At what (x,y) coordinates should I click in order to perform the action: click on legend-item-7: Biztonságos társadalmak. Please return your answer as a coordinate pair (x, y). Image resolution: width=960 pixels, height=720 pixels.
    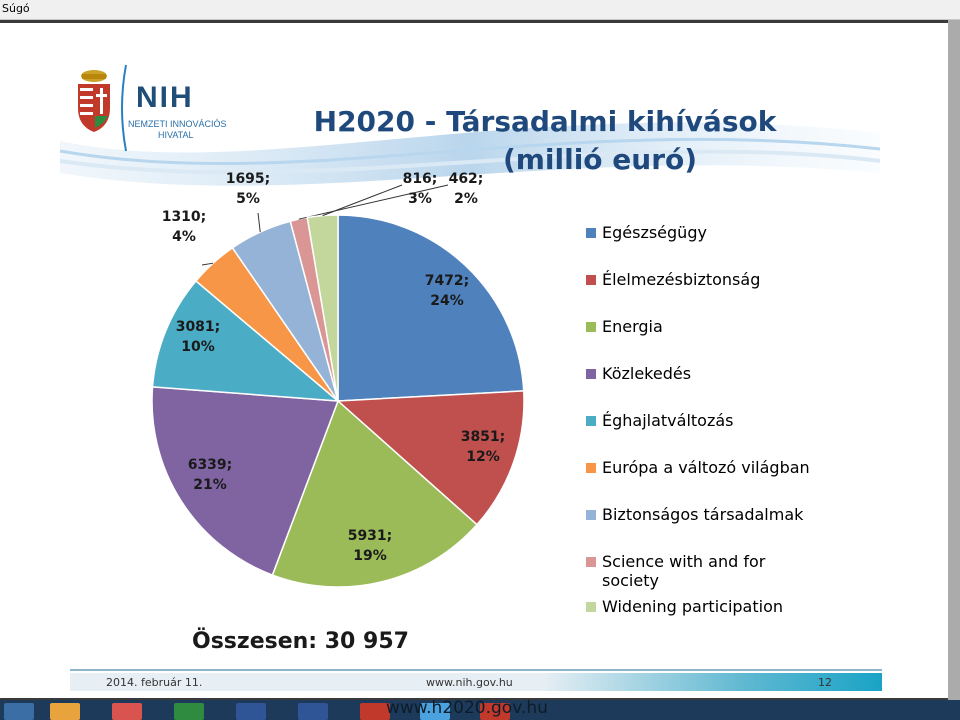
    Looking at the image, I should click on (694, 514).